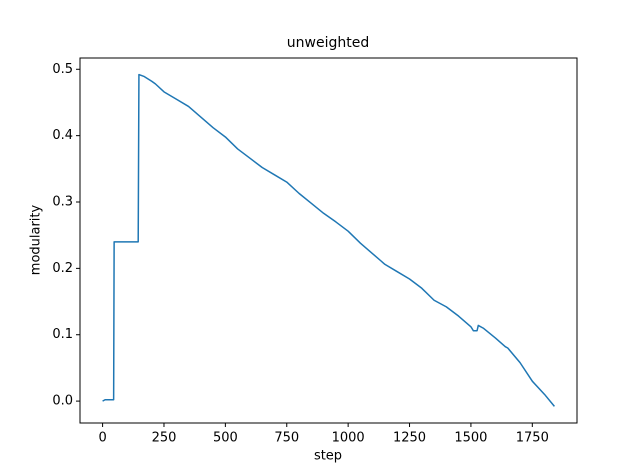 The image size is (640, 473). I want to click on y-tick-label: 0.1, so click(62, 334).